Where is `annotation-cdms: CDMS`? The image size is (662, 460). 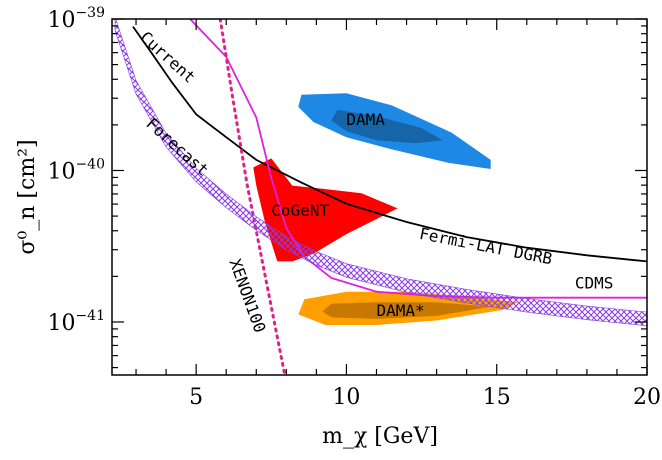
annotation-cdms: CDMS is located at coordinates (594, 283).